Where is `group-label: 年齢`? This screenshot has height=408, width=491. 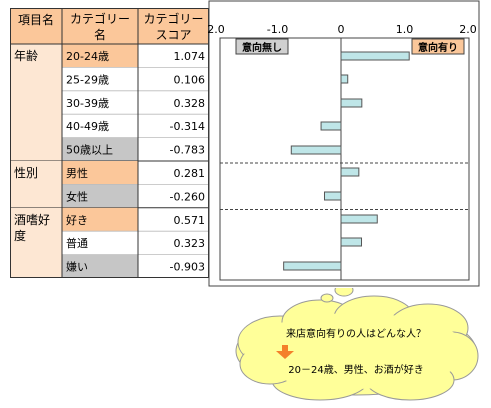
group-label: 年齢 is located at coordinates (26, 55).